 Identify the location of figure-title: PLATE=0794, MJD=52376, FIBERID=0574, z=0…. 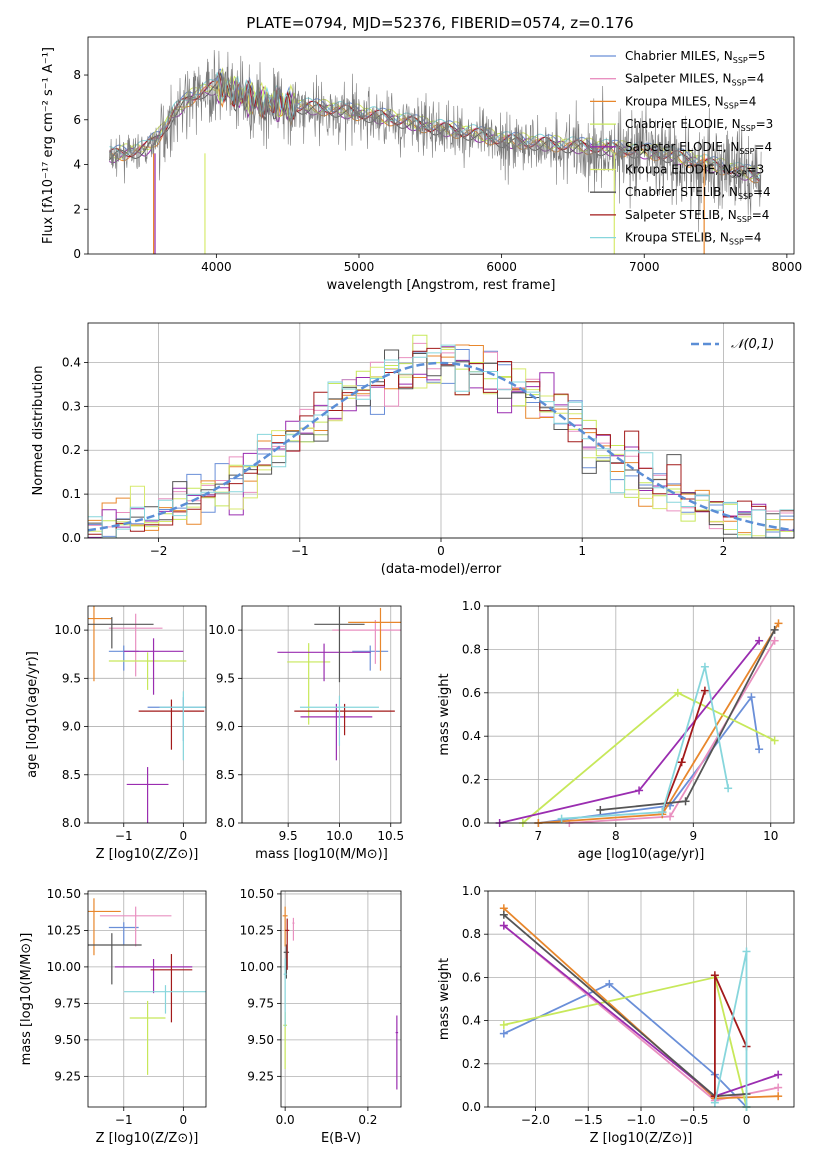
(439, 23).